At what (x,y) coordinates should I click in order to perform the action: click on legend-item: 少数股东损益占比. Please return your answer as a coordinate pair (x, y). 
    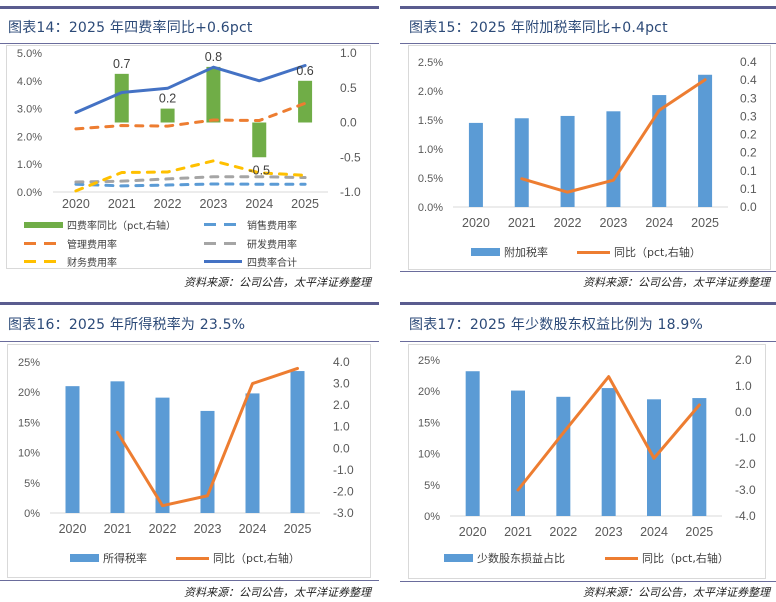
    Looking at the image, I should click on (504, 558).